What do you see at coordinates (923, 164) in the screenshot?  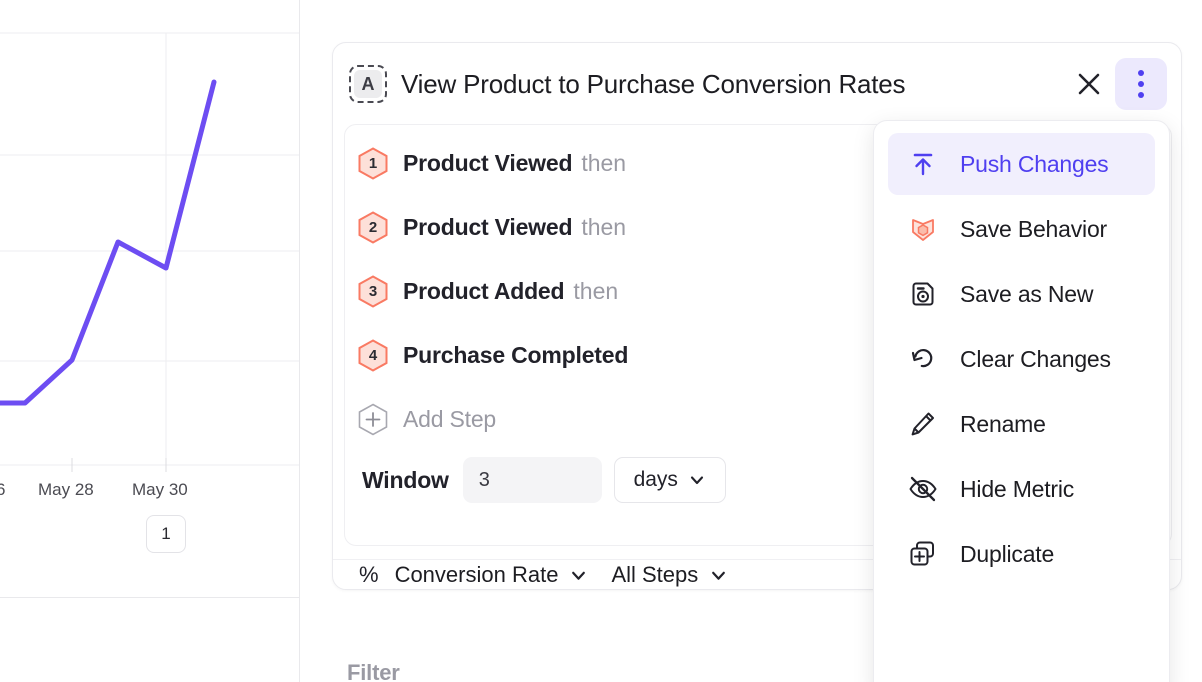 I see `upload-arrow-icon` at bounding box center [923, 164].